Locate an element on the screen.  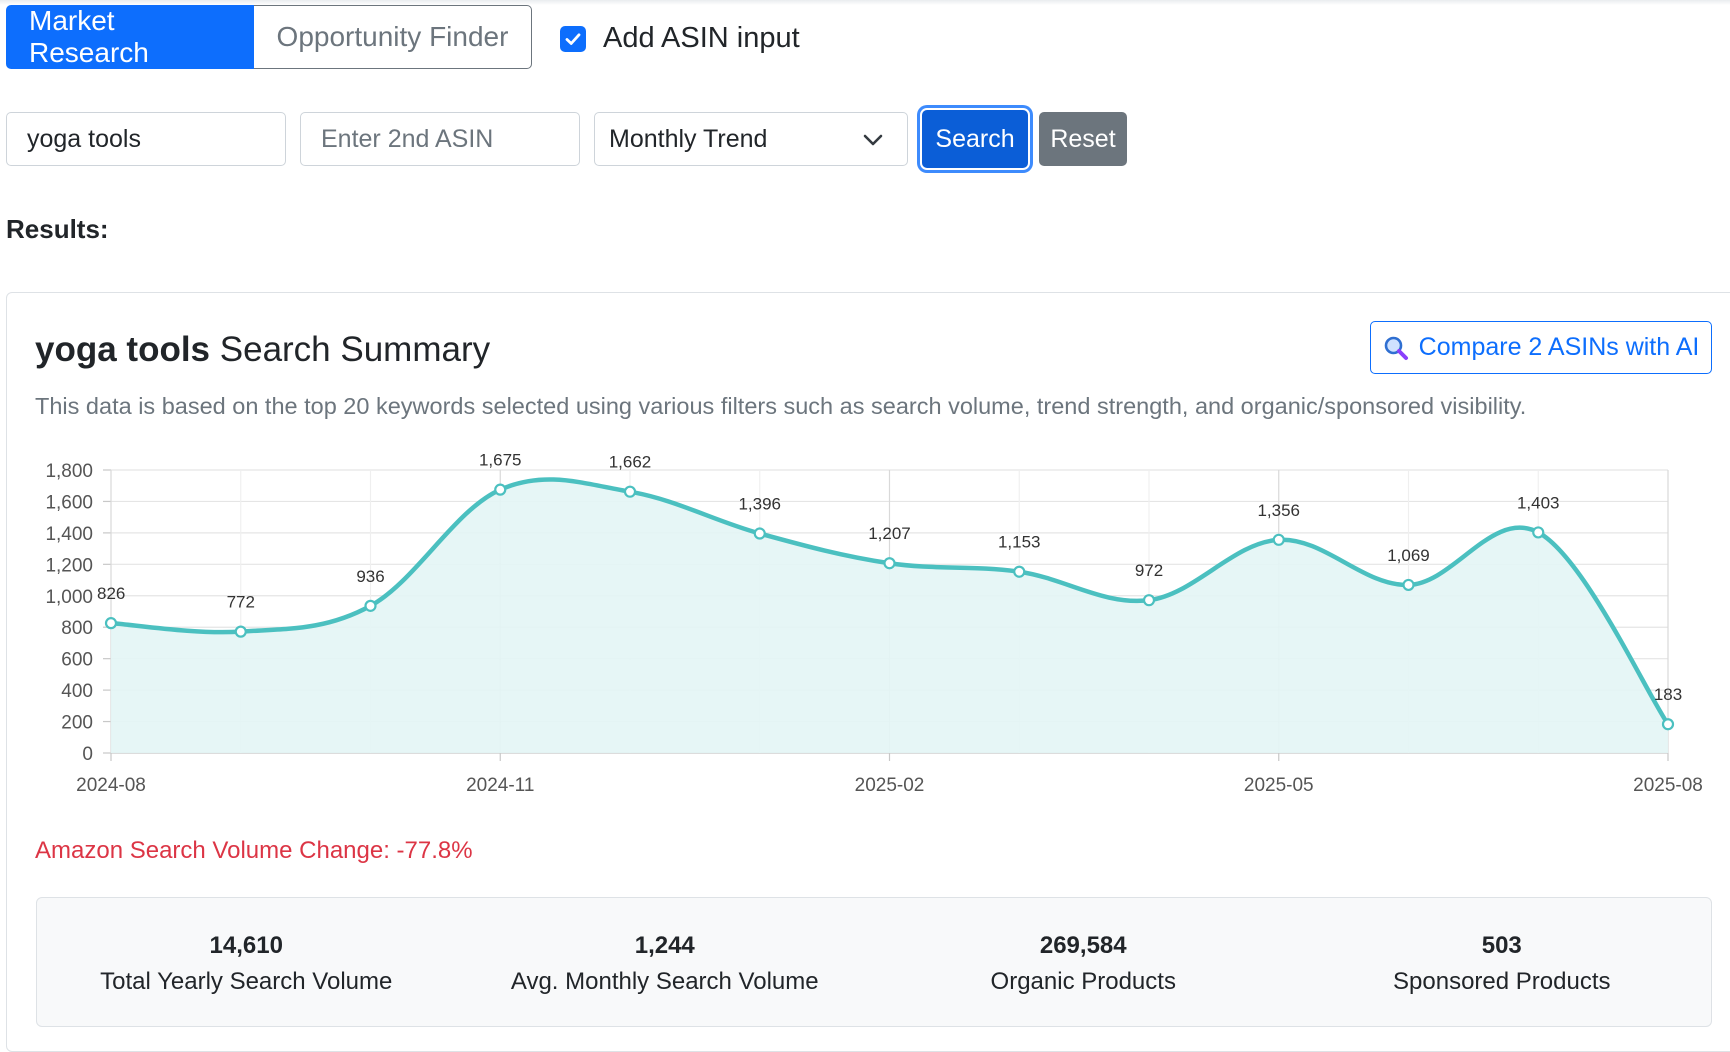
stat-sponsored-products: 503 Sponsored Products is located at coordinates (1502, 962).